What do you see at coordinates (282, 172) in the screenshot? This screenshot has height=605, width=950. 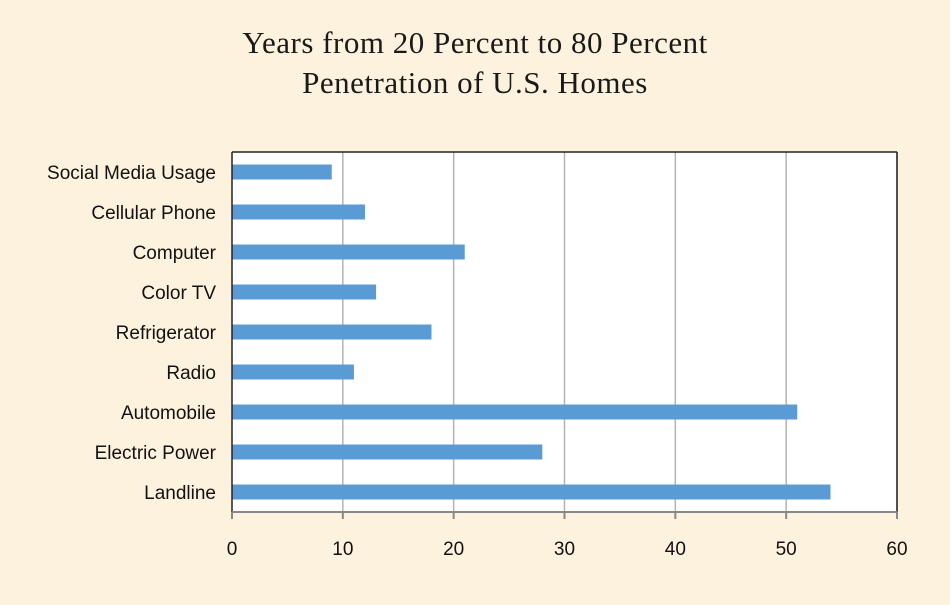 I see `bar-social-media-usage` at bounding box center [282, 172].